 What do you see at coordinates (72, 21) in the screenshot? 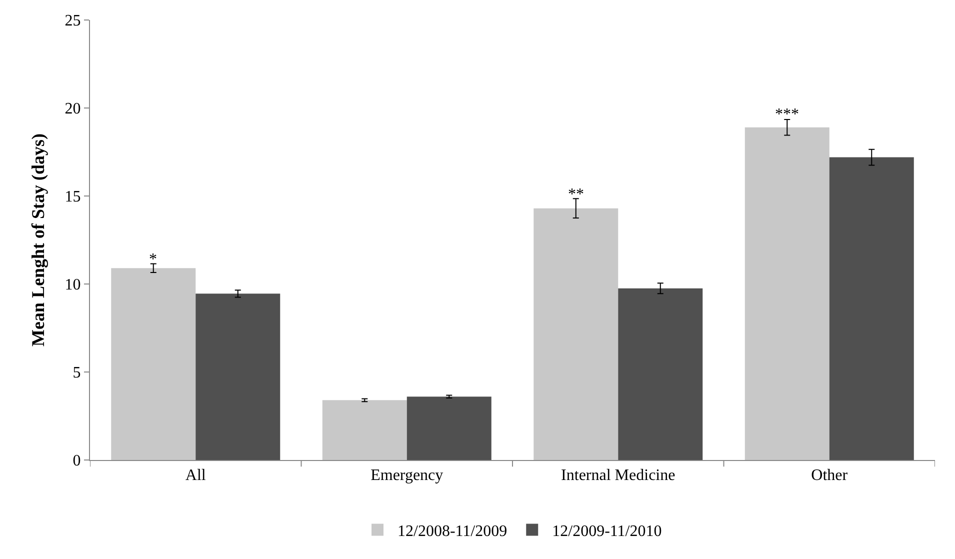
I see `y-tick-label: 25` at bounding box center [72, 21].